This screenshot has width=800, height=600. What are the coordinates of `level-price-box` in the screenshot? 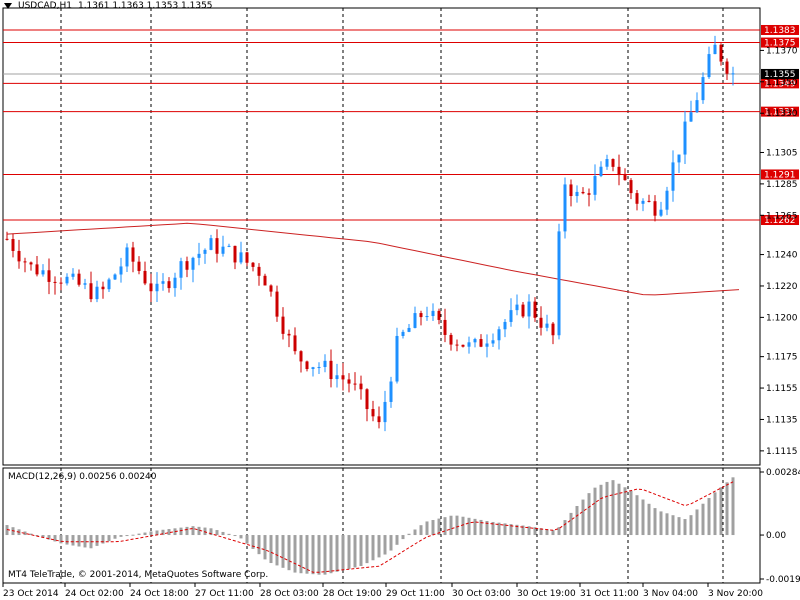 It's located at (780, 83).